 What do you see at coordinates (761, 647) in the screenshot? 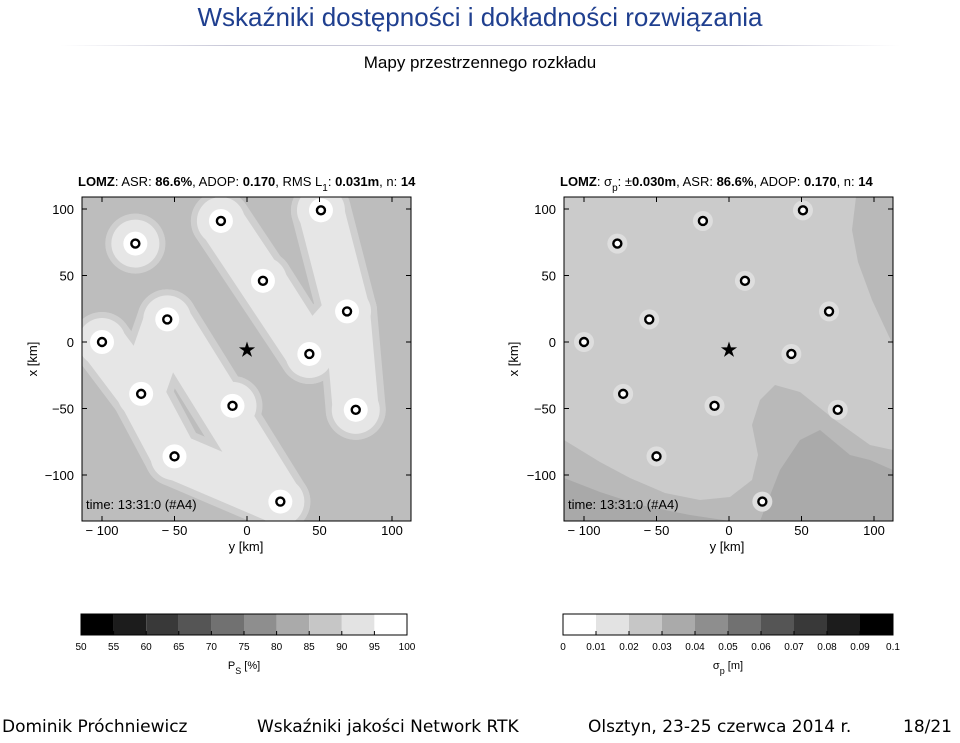
I see `colorbar-tick-label: 0.06` at bounding box center [761, 647].